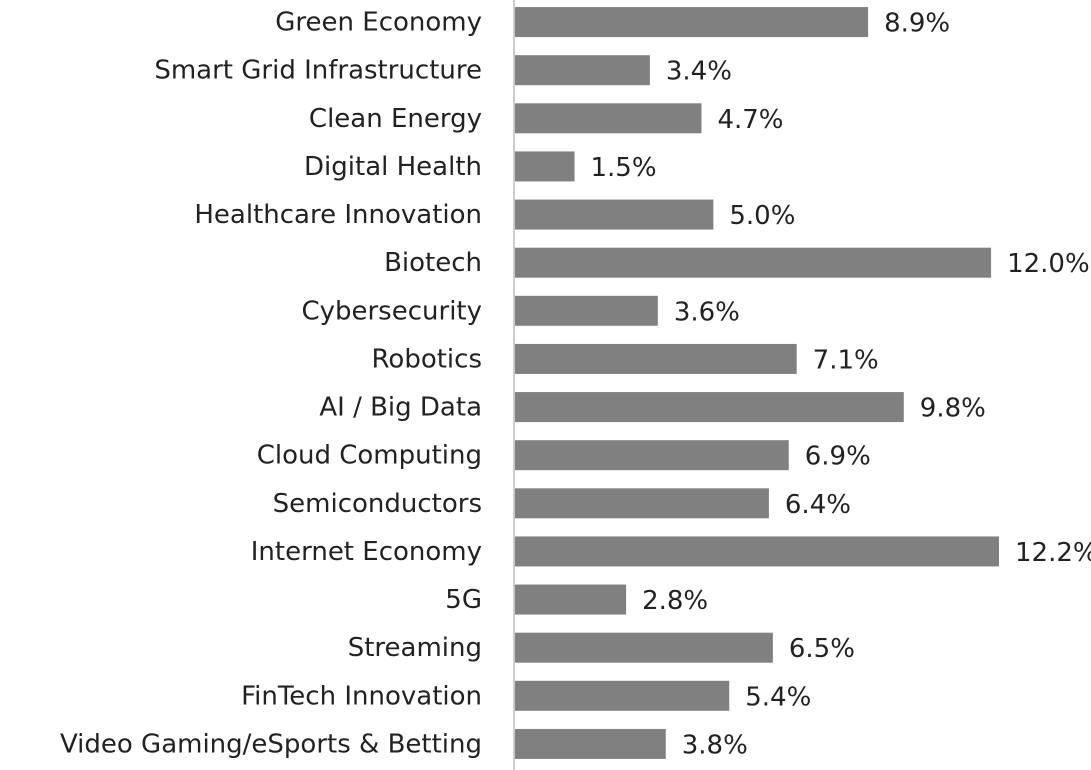 This screenshot has width=1091, height=770. Describe the element at coordinates (366, 552) in the screenshot. I see `category-label: Internet Economy` at that location.